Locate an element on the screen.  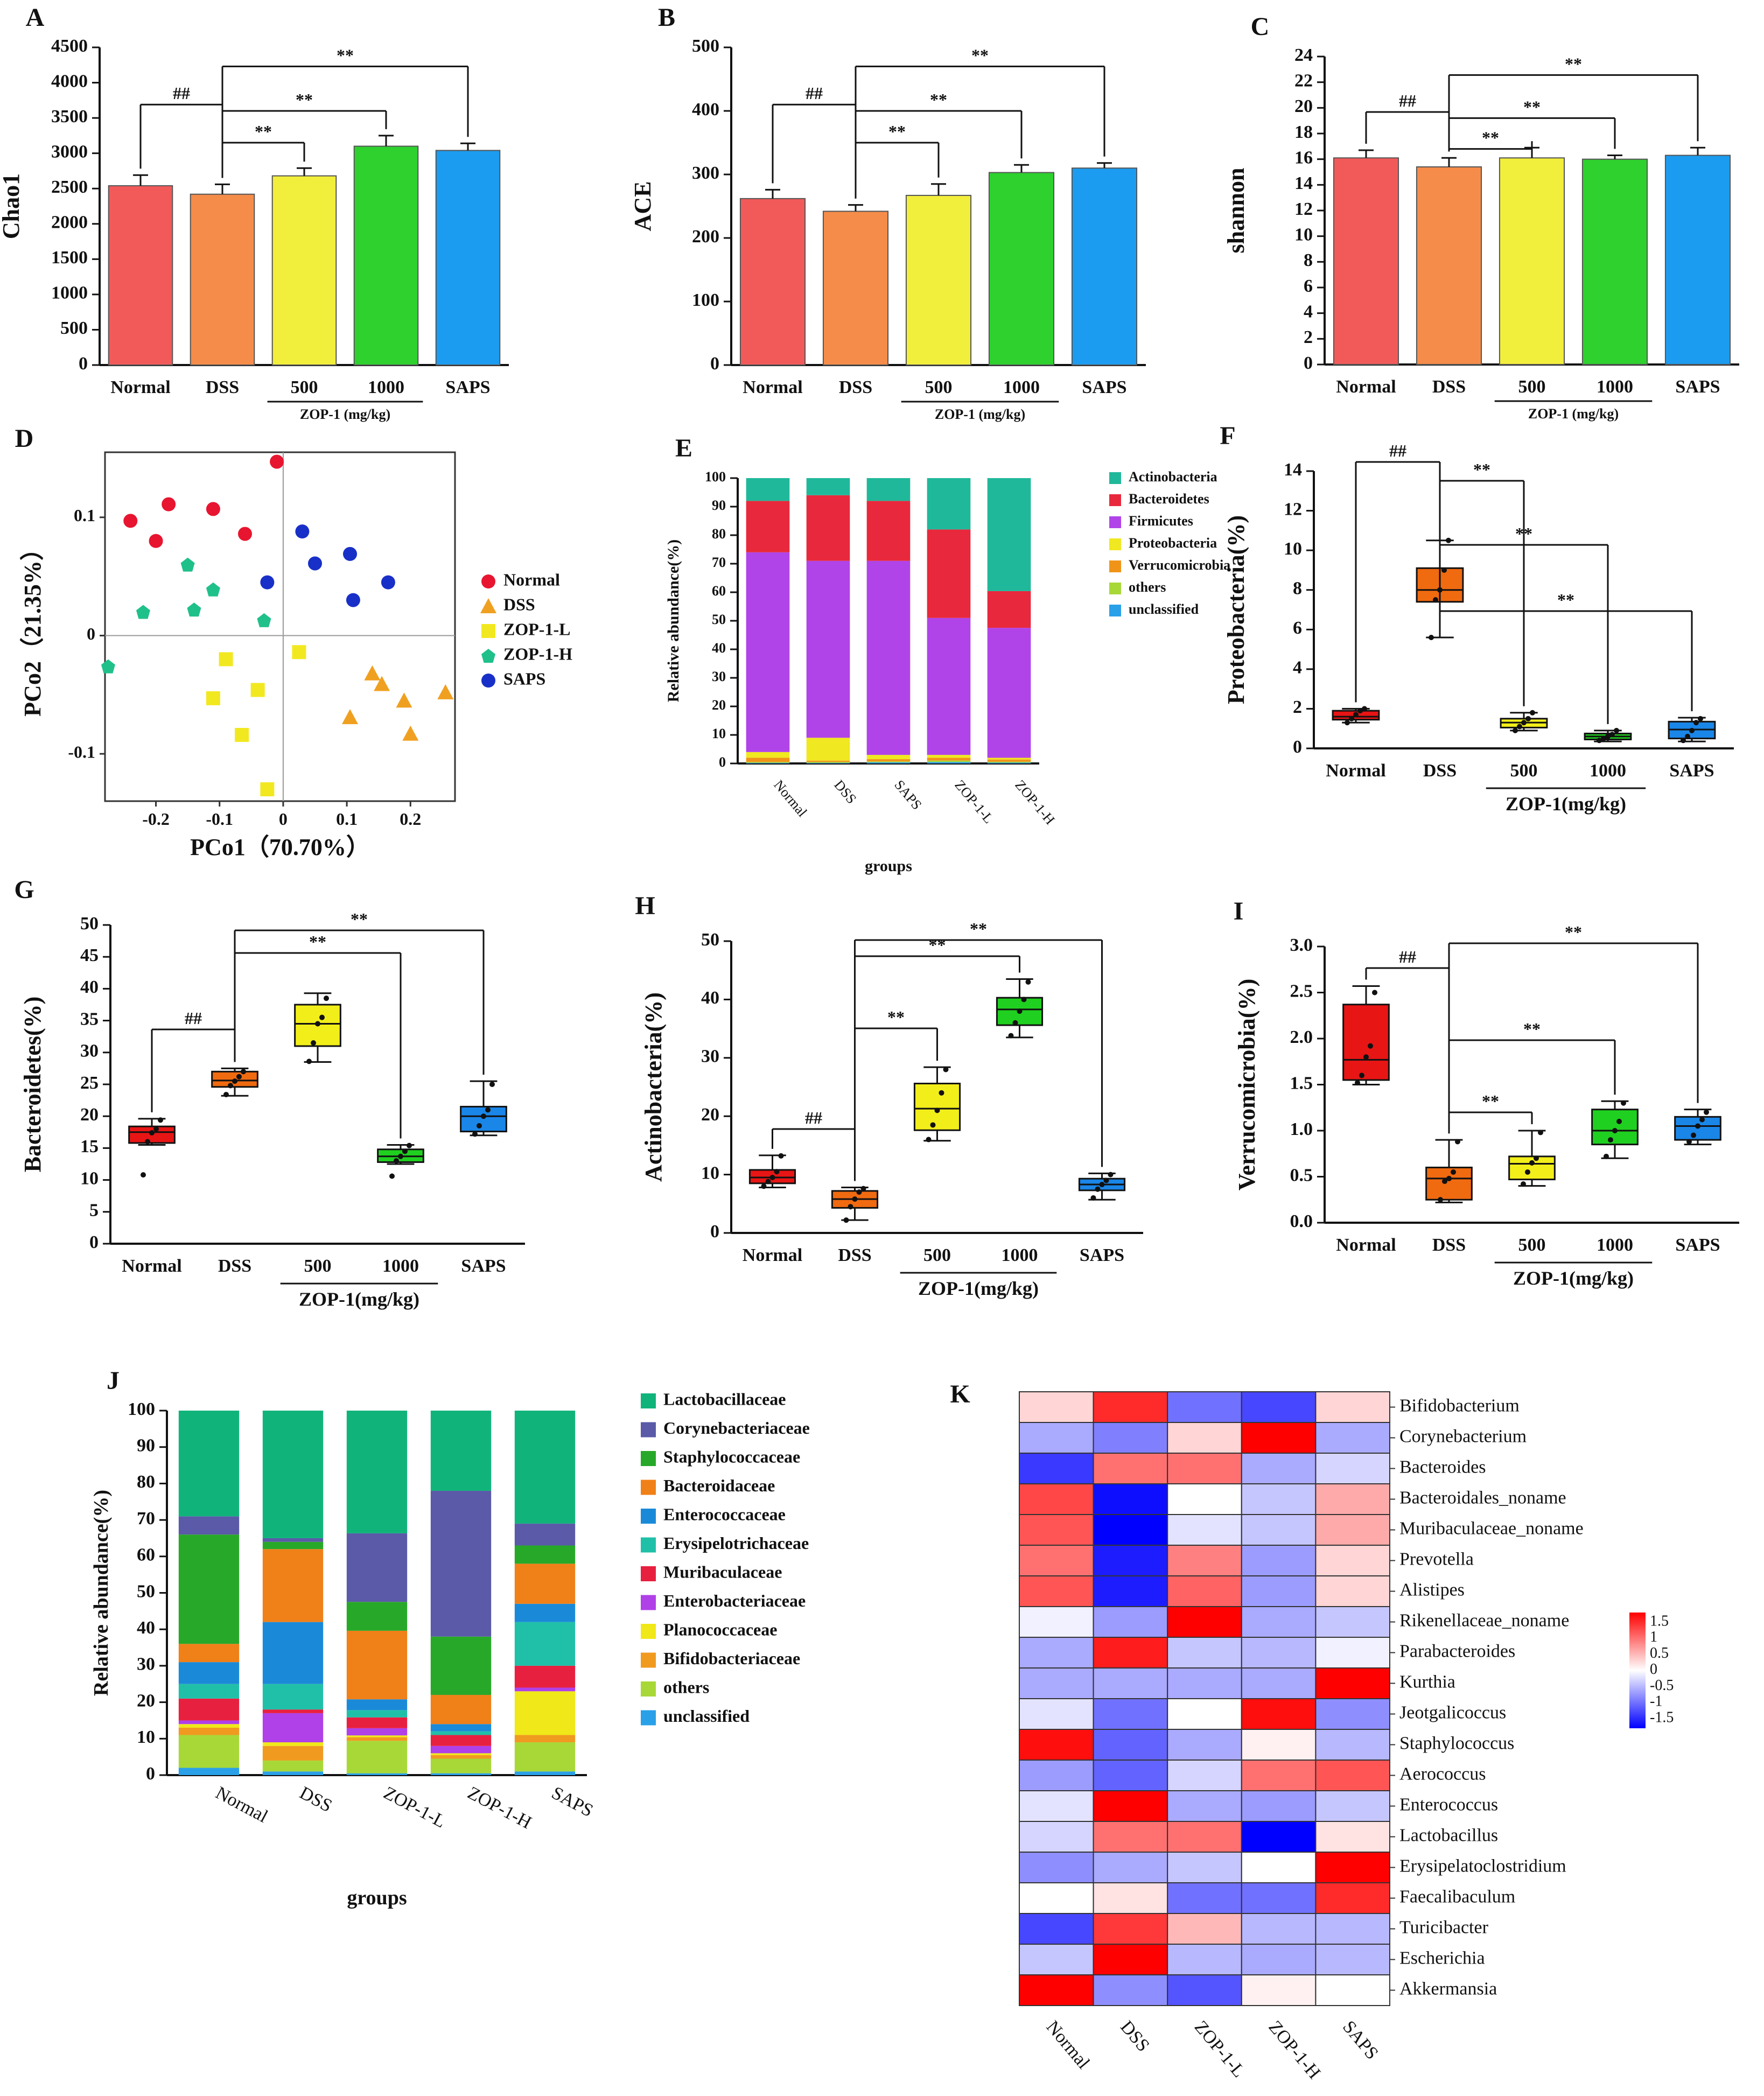
legend-label: Lactobacillaceae is located at coordinates (724, 1398).